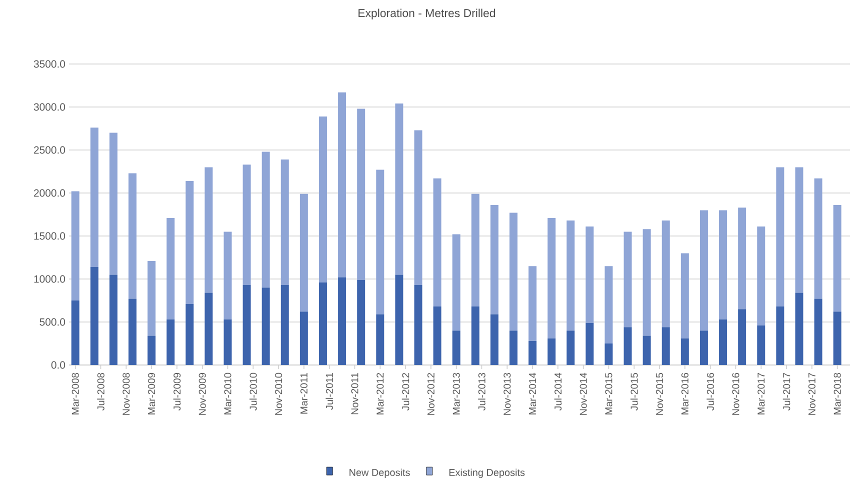  Describe the element at coordinates (126, 393) in the screenshot. I see `x-tick-label: Nov-2008` at that location.